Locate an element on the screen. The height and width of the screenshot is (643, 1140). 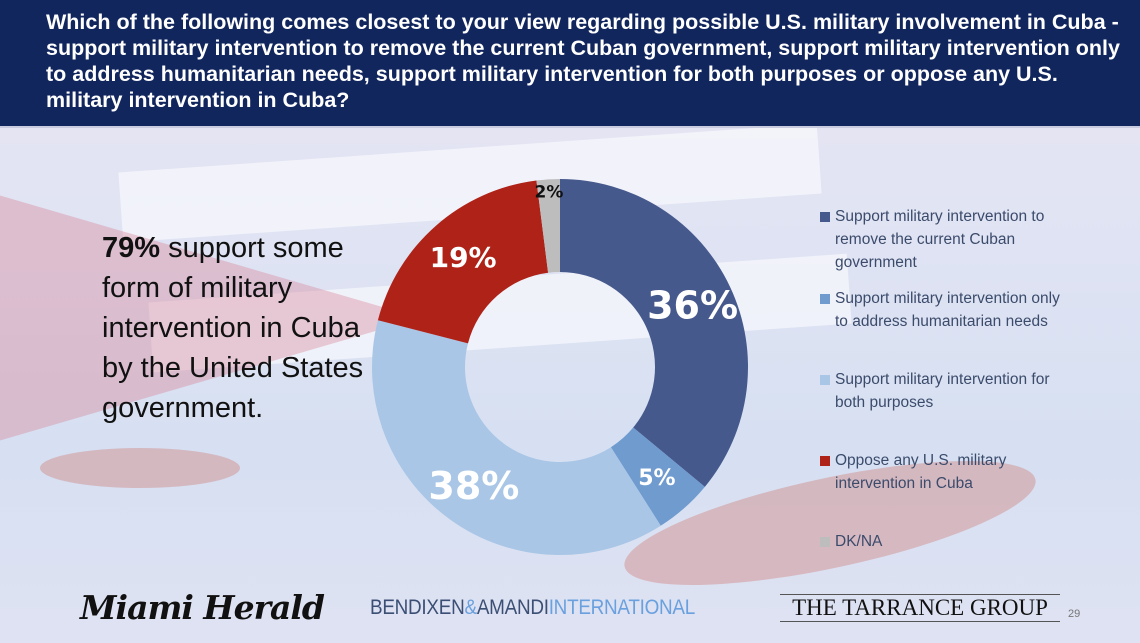
tarrance-group-logo: THE TARRANCE GROUP is located at coordinates (920, 608).